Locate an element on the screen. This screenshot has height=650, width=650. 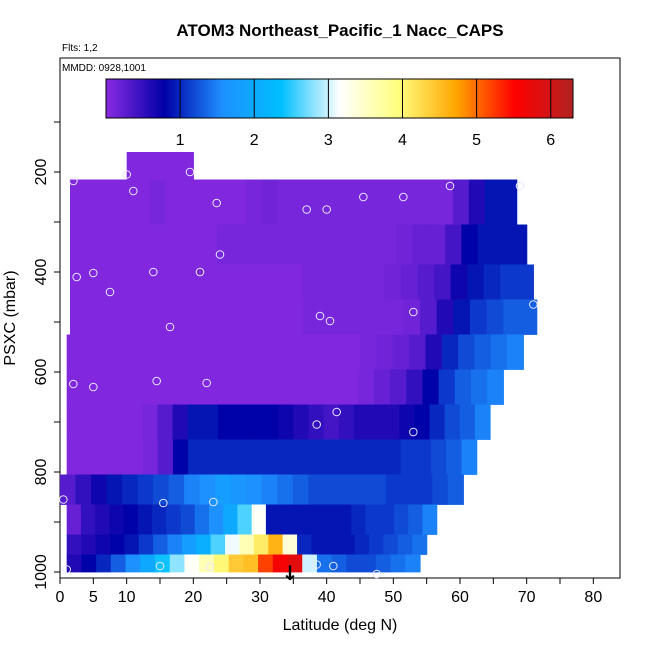
x-axis: 0 5 10 20 30 40 50 60 70 80 is located at coordinates (329, 592).